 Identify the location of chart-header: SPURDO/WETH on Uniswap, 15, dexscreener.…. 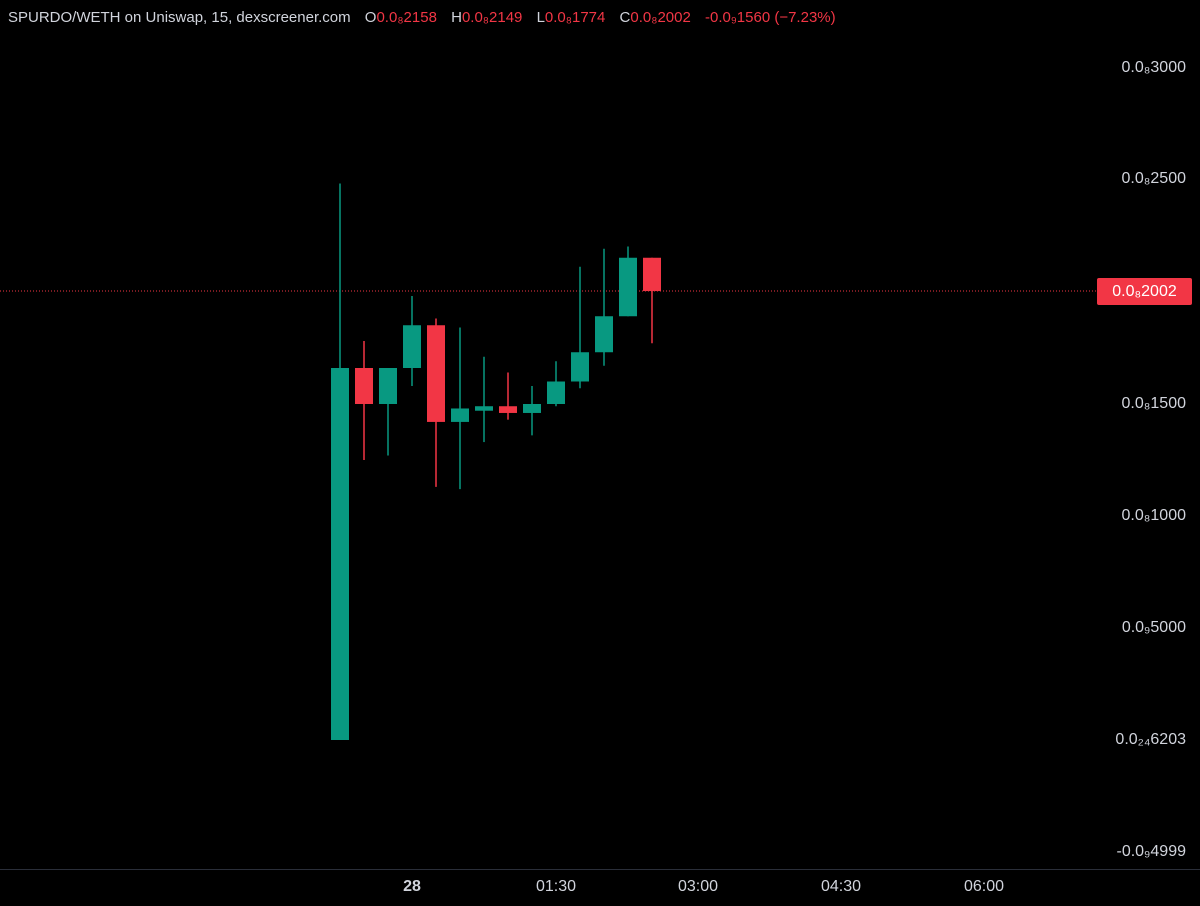
(422, 17).